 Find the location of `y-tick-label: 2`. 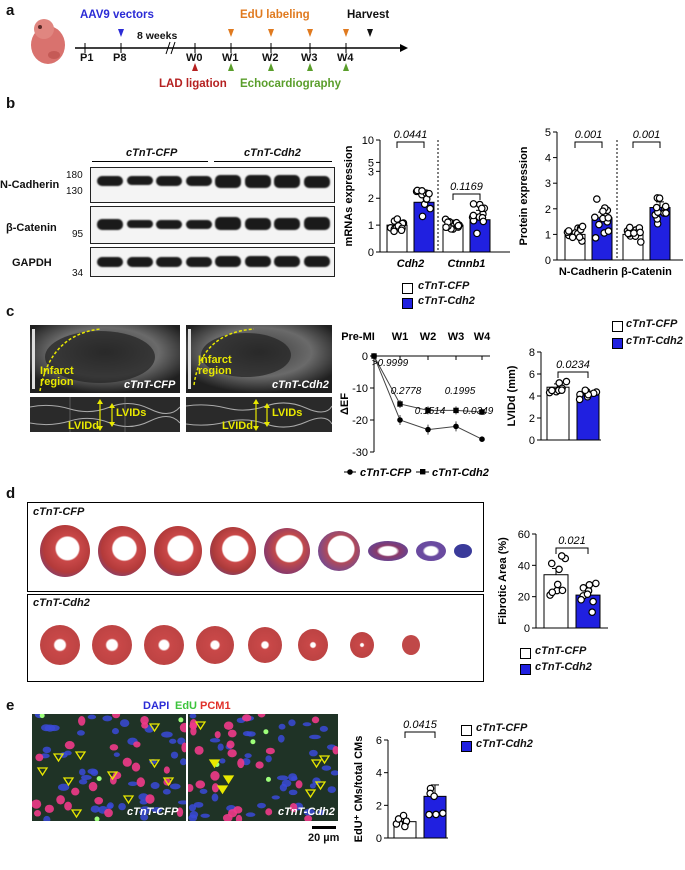

y-tick-label: 2 is located at coordinates (371, 199).